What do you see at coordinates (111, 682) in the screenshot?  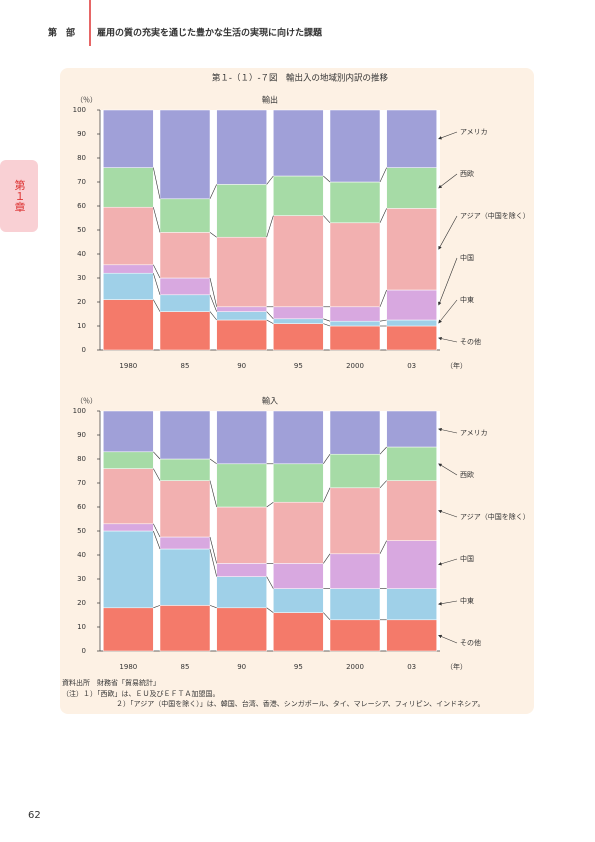 I see `note: 資料出所 財務省「貿易統計」` at bounding box center [111, 682].